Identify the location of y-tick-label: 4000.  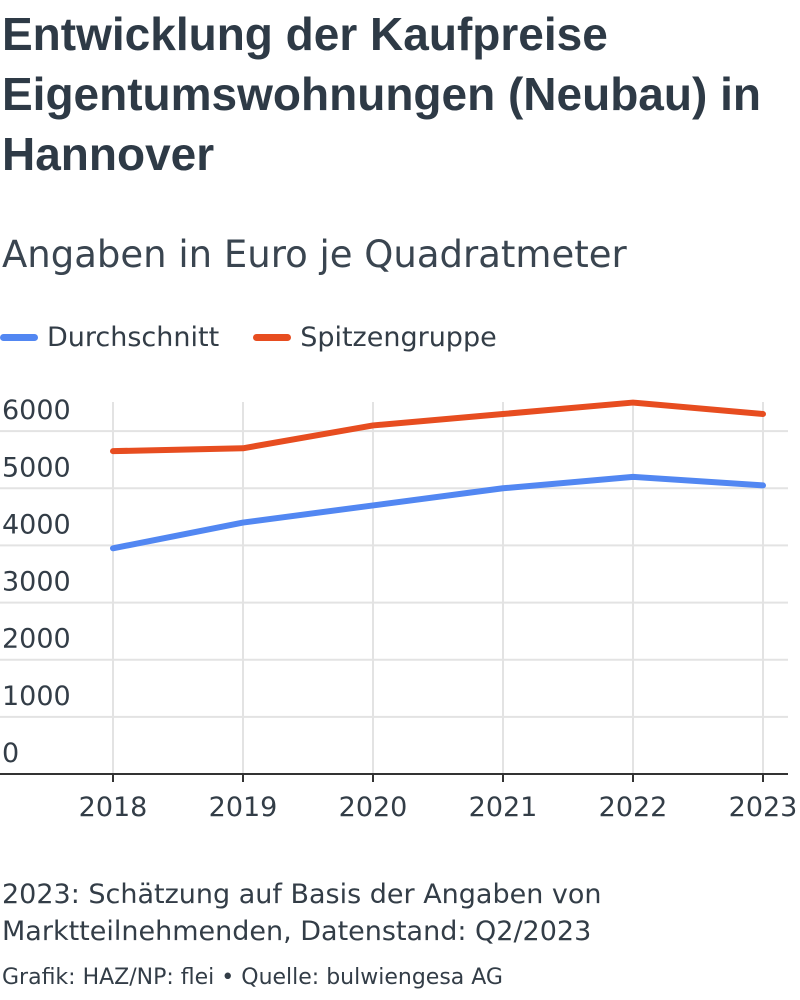
(36, 524).